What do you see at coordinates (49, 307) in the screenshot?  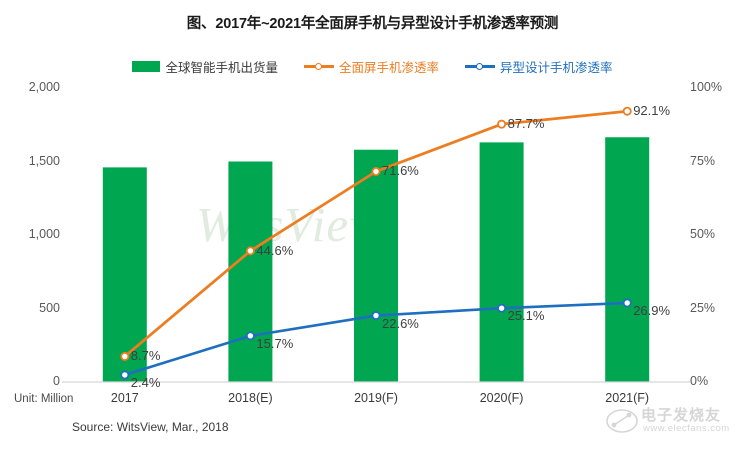 I see `y-axis-left-tick: 500` at bounding box center [49, 307].